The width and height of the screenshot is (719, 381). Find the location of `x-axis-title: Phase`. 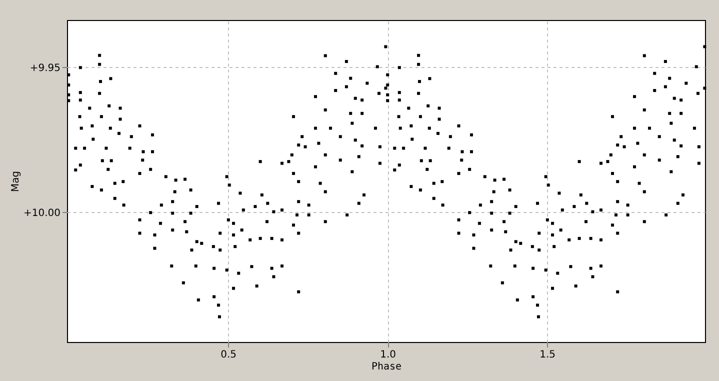

x-axis-title: Phase is located at coordinates (386, 367).